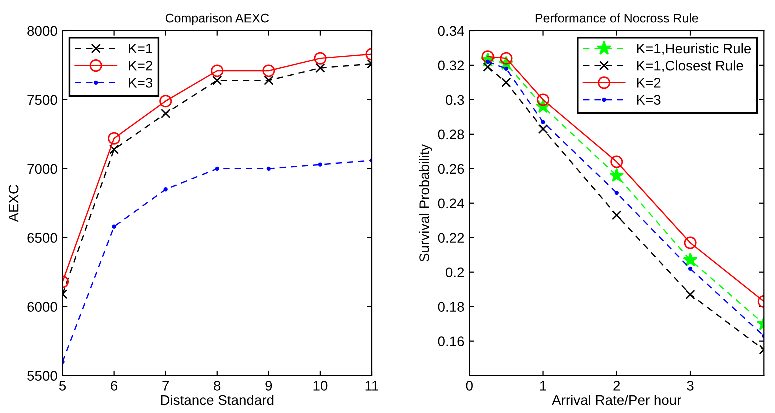 The width and height of the screenshot is (775, 413). Describe the element at coordinates (451, 169) in the screenshot. I see `y-tick-label: 0.26` at that location.